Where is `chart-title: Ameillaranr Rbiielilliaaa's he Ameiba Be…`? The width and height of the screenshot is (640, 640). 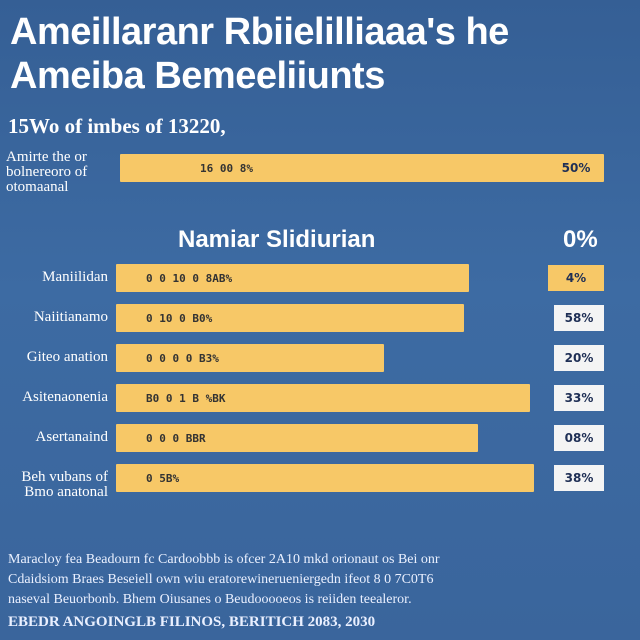 chart-title: Ameillaranr Rbiielilliaaa's he Ameiba Be… is located at coordinates (320, 54).